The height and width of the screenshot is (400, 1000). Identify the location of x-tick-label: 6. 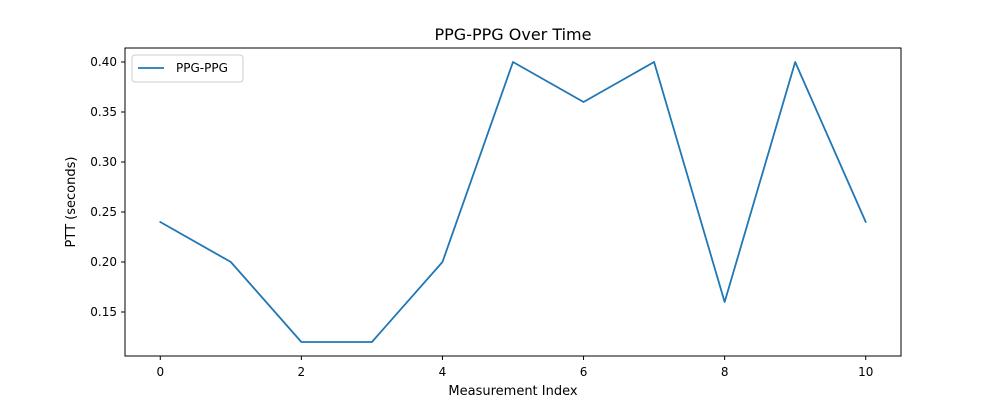
(584, 372).